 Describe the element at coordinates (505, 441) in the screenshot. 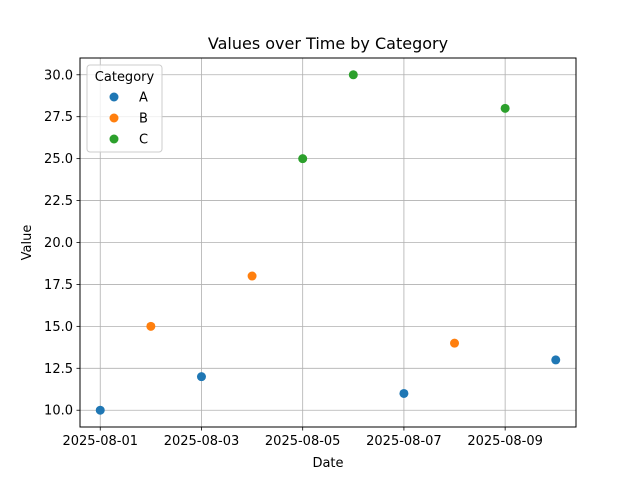

I see `x-tick-label: 2025-08-09` at that location.